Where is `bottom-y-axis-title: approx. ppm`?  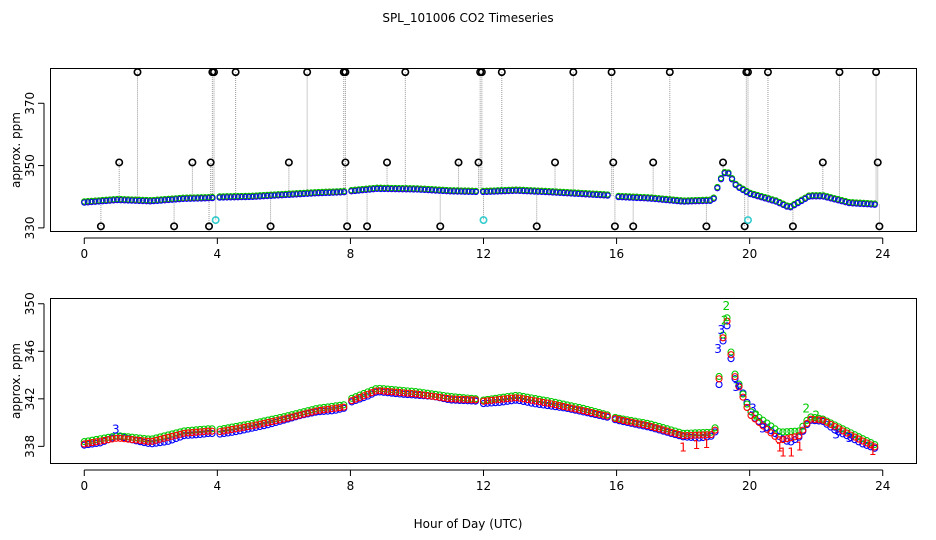 bottom-y-axis-title: approx. ppm is located at coordinates (16, 381).